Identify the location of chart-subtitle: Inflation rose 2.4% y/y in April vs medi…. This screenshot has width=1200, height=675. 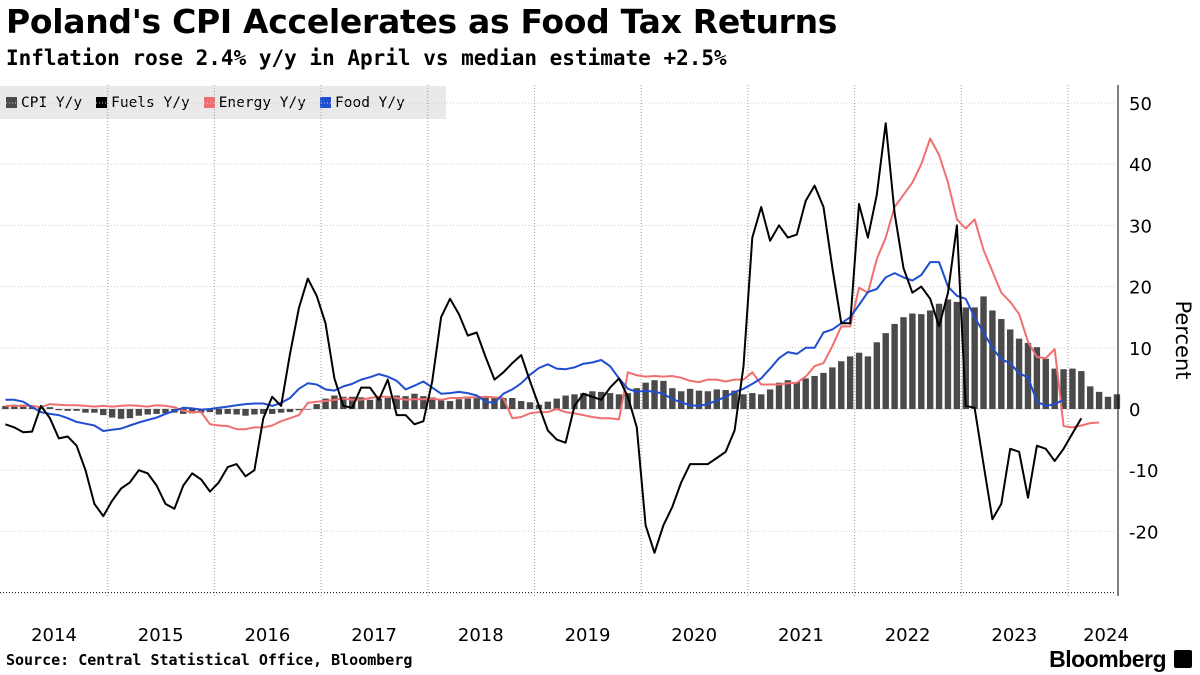
(366, 58).